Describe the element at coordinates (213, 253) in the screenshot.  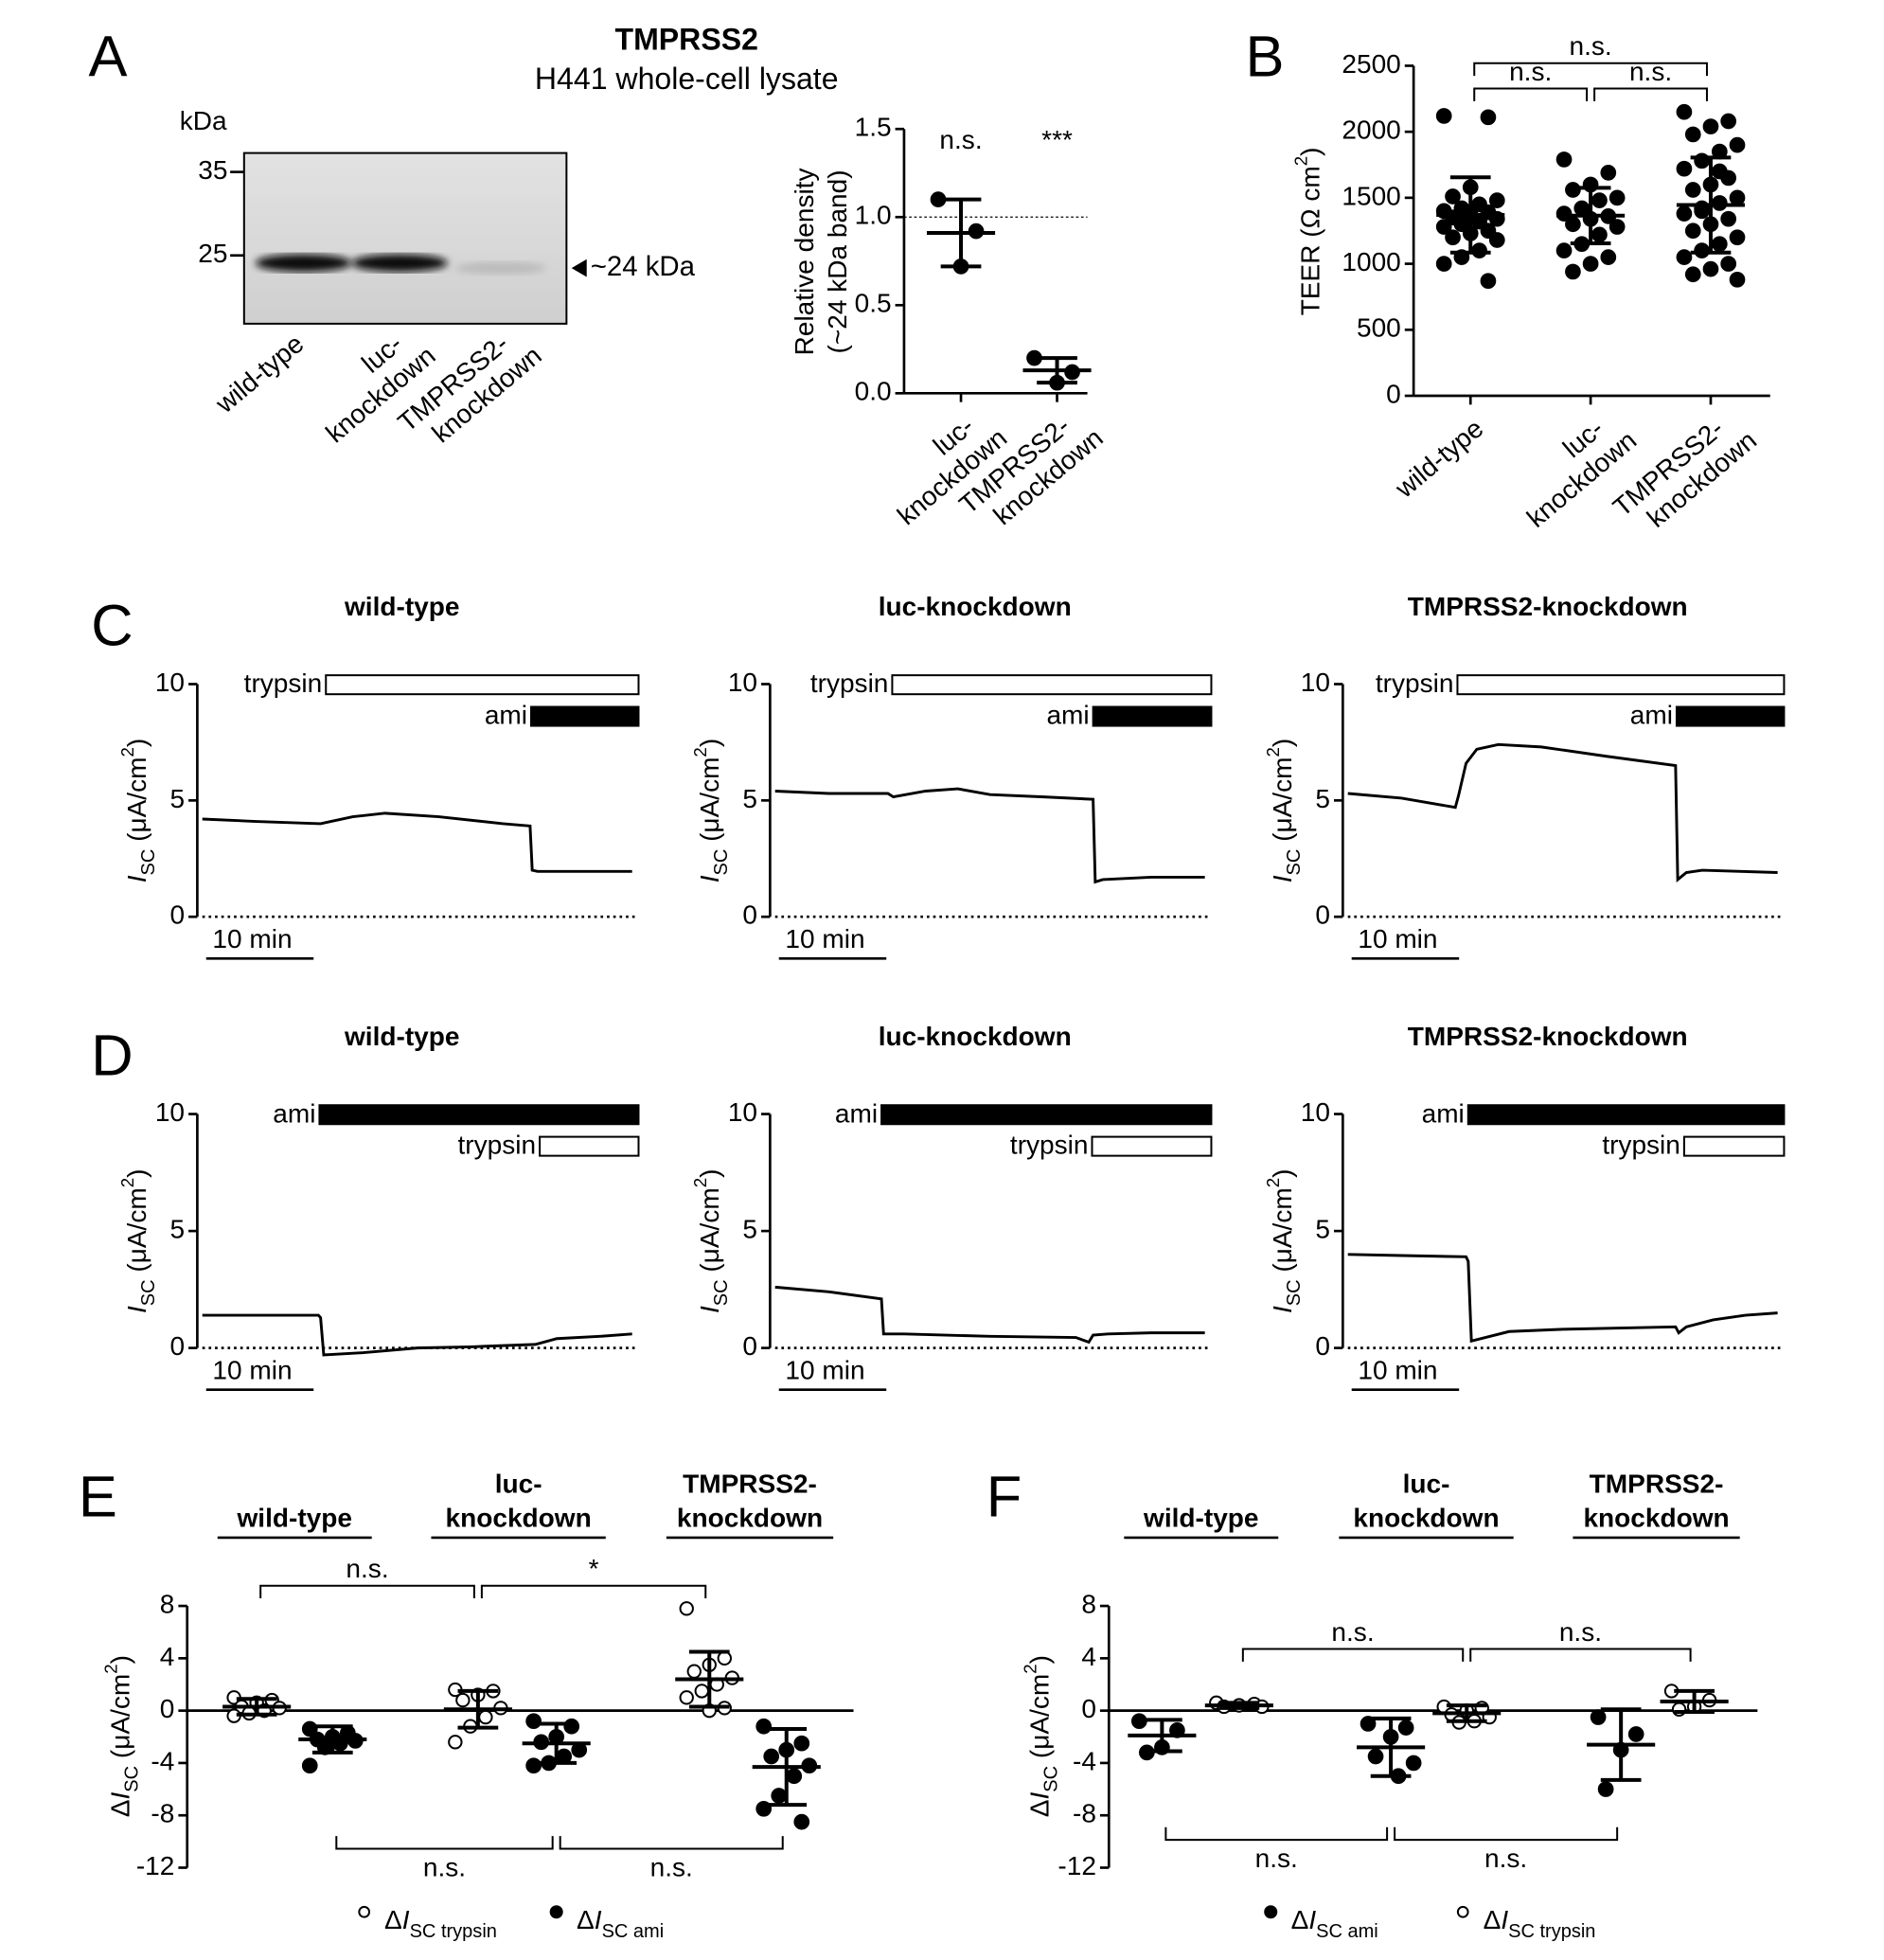
I see `marker-label: 25` at that location.